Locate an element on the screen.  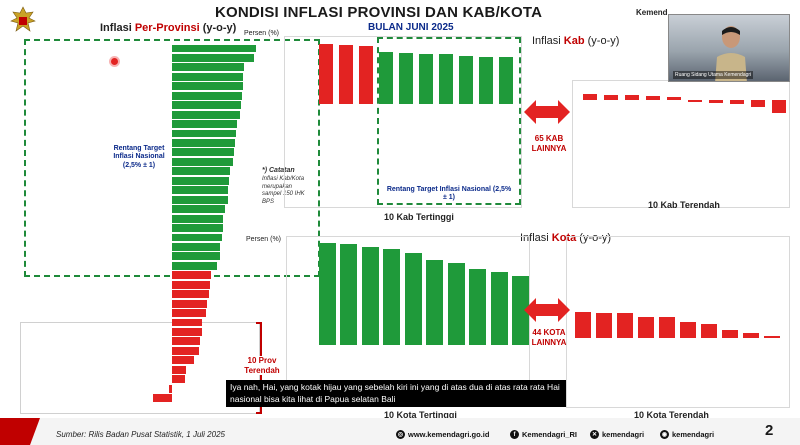
kota-title: Inflasi Kota (y-o-y) is located at coordinates (566, 238).